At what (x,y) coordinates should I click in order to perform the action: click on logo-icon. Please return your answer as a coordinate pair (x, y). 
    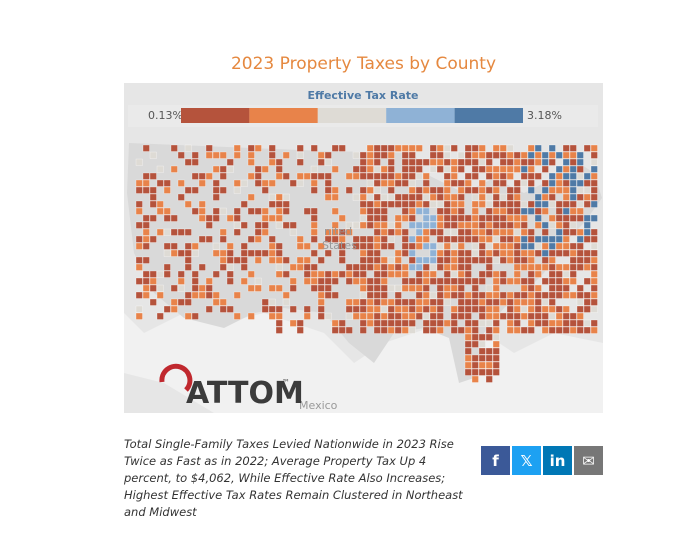
    Looking at the image, I should click on (176, 377).